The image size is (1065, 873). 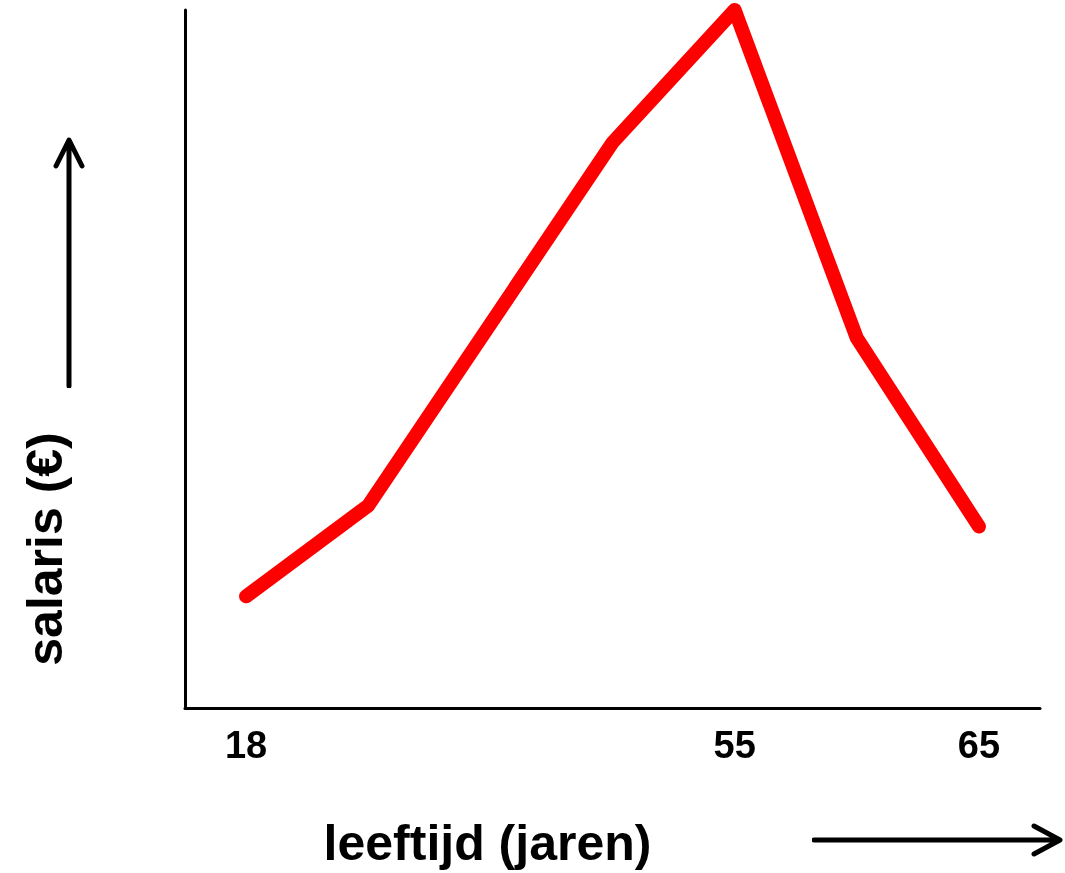 I want to click on y-axis-title: salaris (€), so click(x=45, y=549).